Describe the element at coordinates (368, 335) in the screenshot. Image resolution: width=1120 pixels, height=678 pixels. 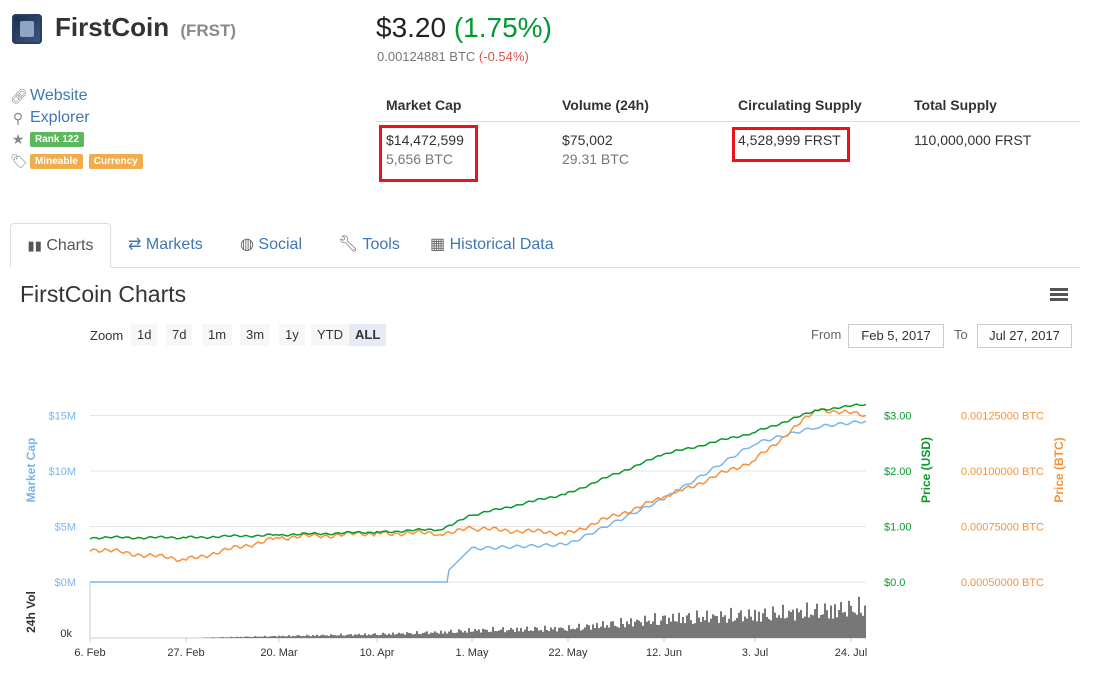
I see `zoom-all-button: ALL` at that location.